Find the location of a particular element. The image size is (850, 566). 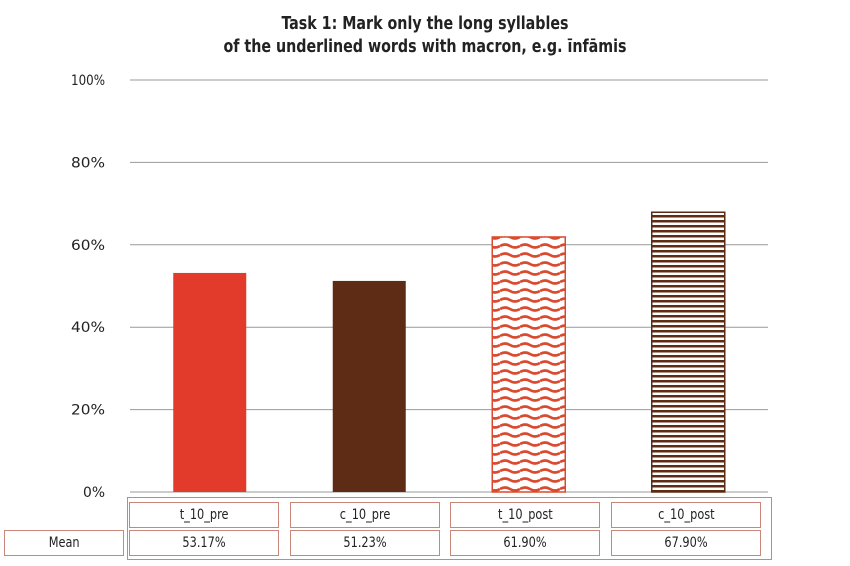

table-value-c_10_post-text: 67.90% is located at coordinates (686, 543).